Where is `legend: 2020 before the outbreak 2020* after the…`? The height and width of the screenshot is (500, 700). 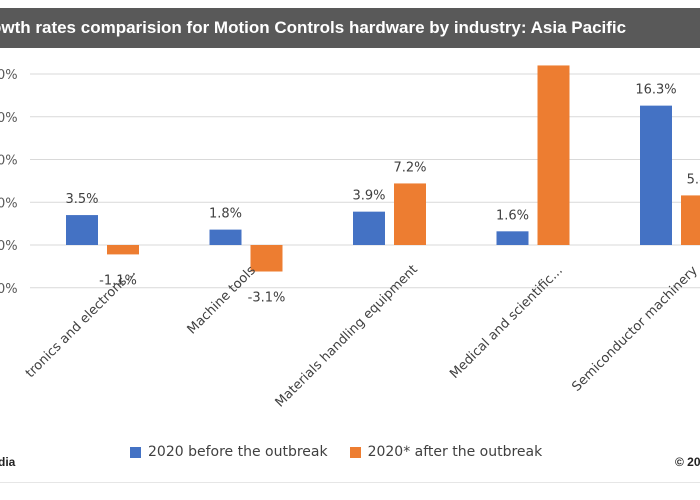 legend: 2020 before the outbreak 2020* after the… is located at coordinates (347, 452).